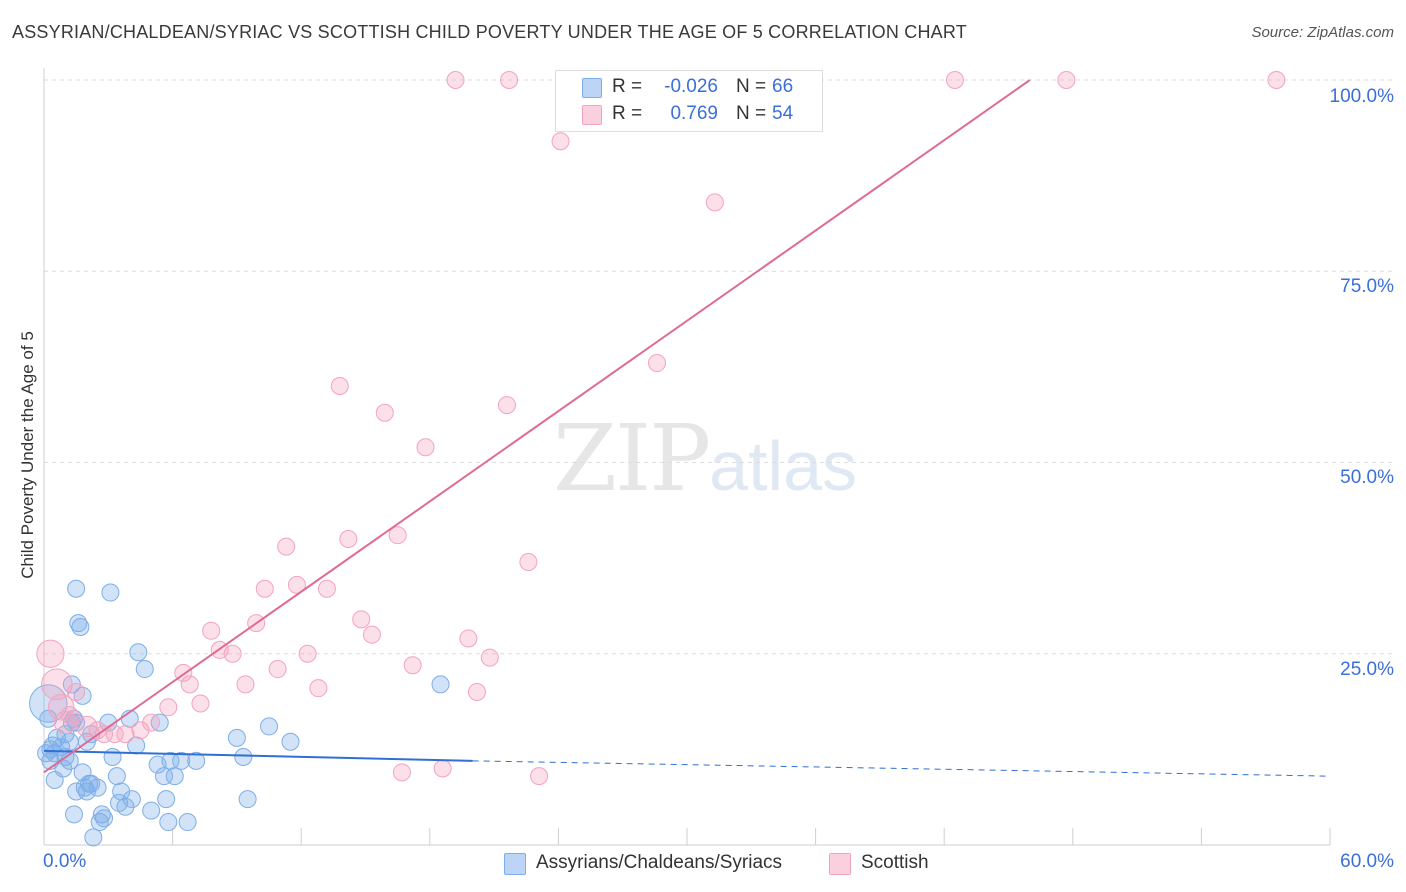  I want to click on trendline-assyrian-extension, so click(901, 768).